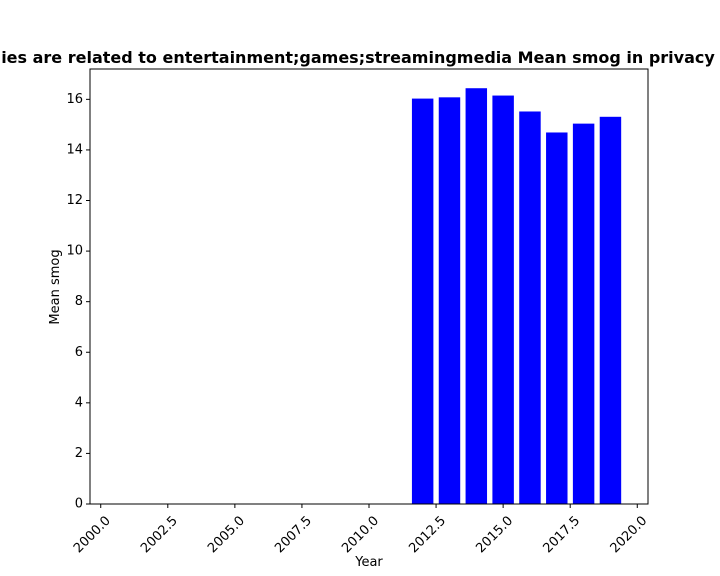 This screenshot has height=576, width=720. What do you see at coordinates (79, 453) in the screenshot?
I see `y-tick-label: 2` at bounding box center [79, 453].